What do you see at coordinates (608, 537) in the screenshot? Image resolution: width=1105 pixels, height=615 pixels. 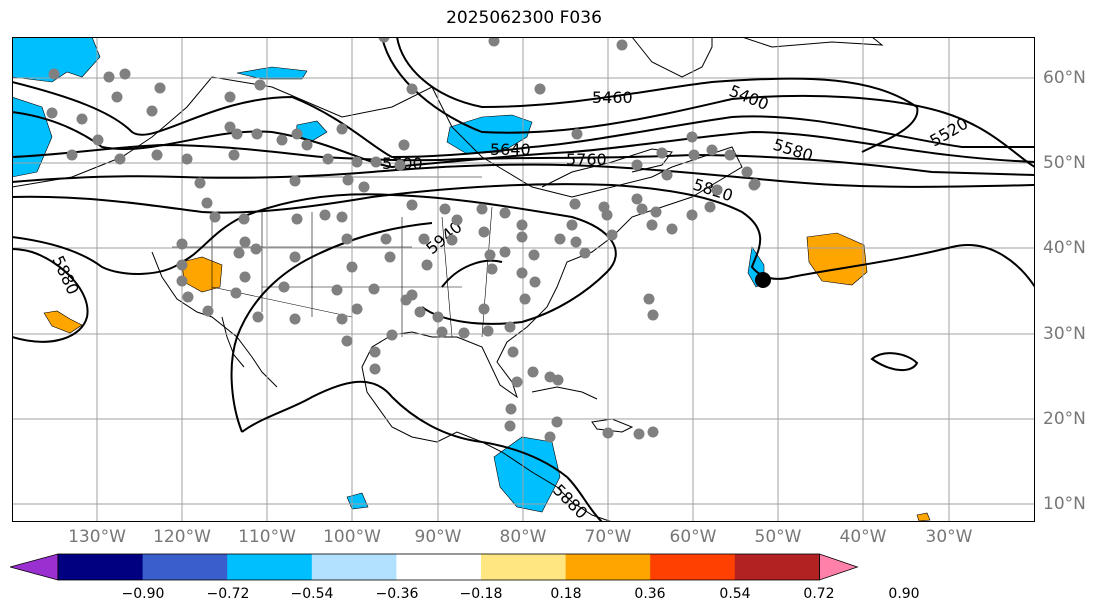 I see `longitude-label: 70°W` at bounding box center [608, 537].